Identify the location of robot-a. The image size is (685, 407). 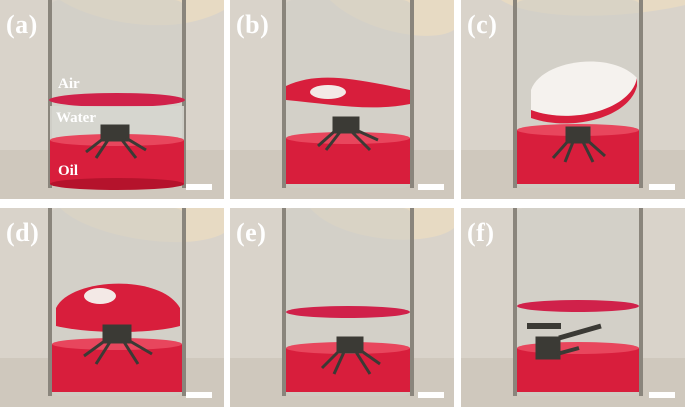
(116, 141).